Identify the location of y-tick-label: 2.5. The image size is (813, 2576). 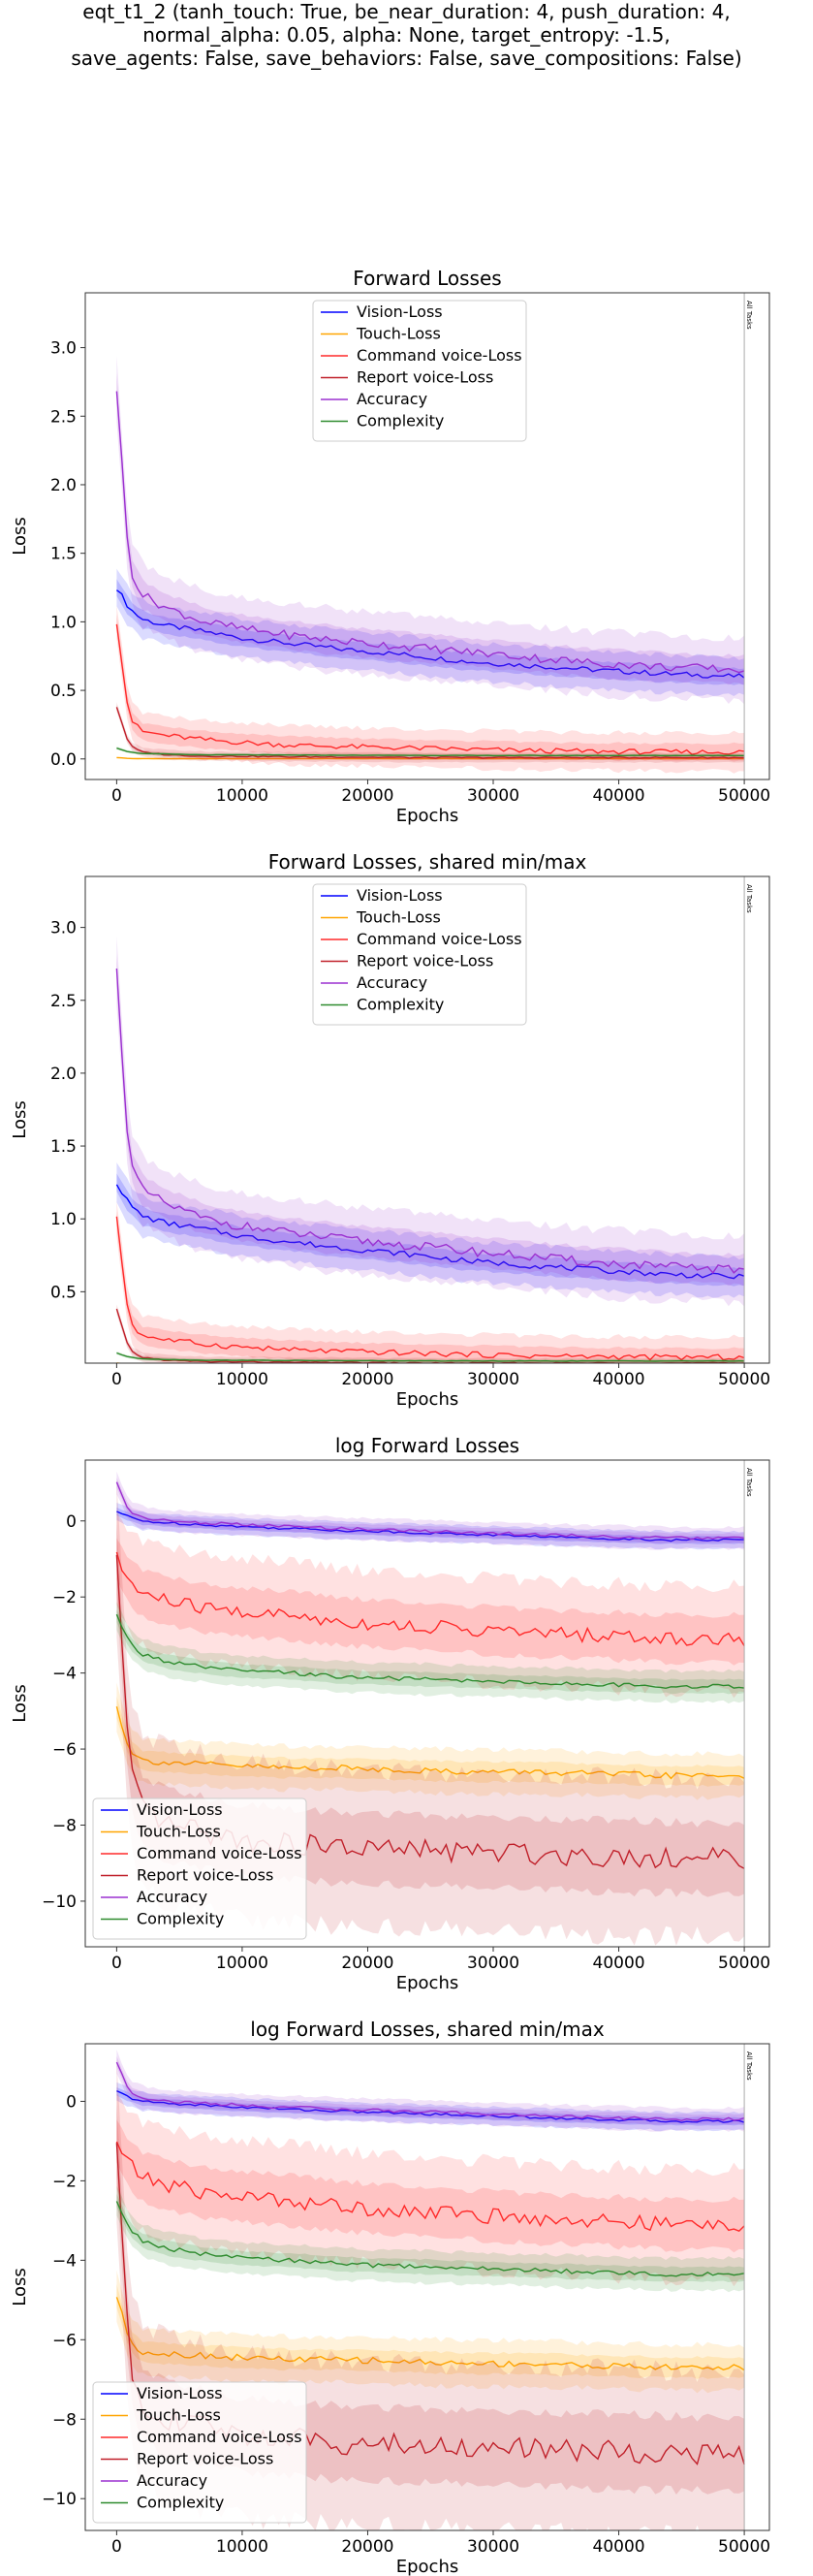
(63, 1002).